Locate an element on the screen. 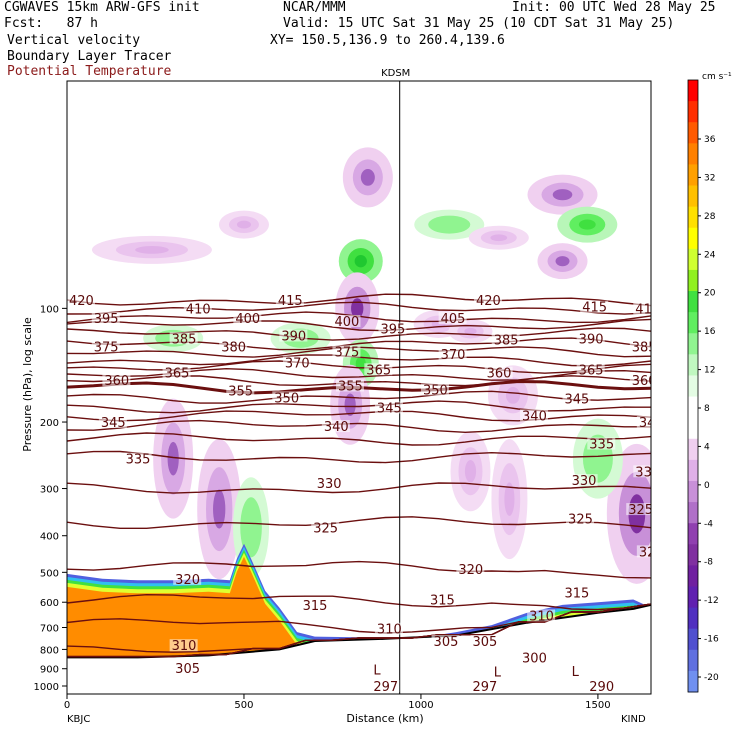 Image resolution: width=740 pixels, height=740 pixels. x-tick-label: 1000 is located at coordinates (420, 705).